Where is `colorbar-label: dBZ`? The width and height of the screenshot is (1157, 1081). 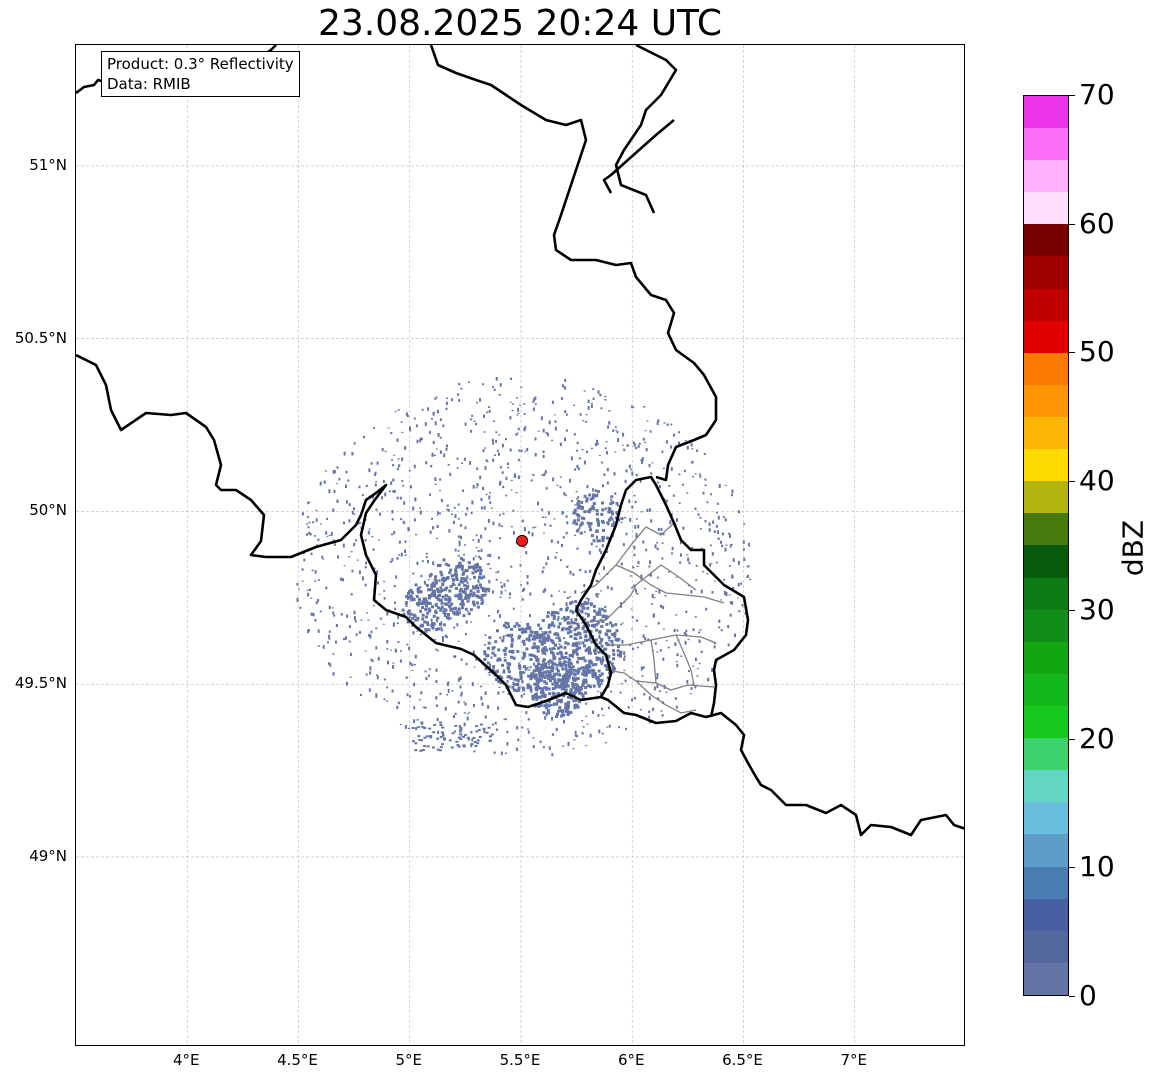
colorbar-label: dBZ is located at coordinates (1133, 548).